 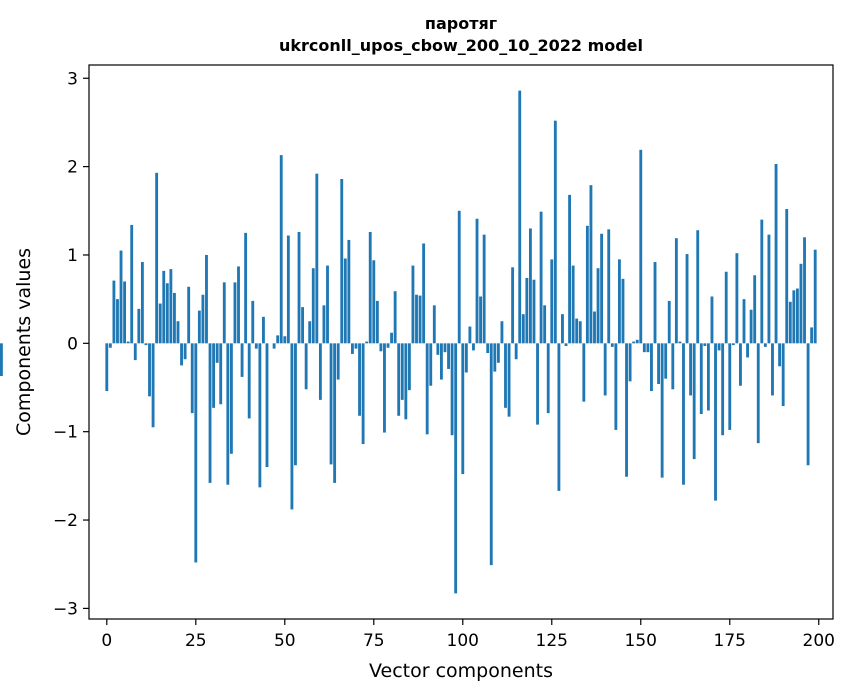 What do you see at coordinates (1, 360) in the screenshot?
I see `bar-undefined` at bounding box center [1, 360].